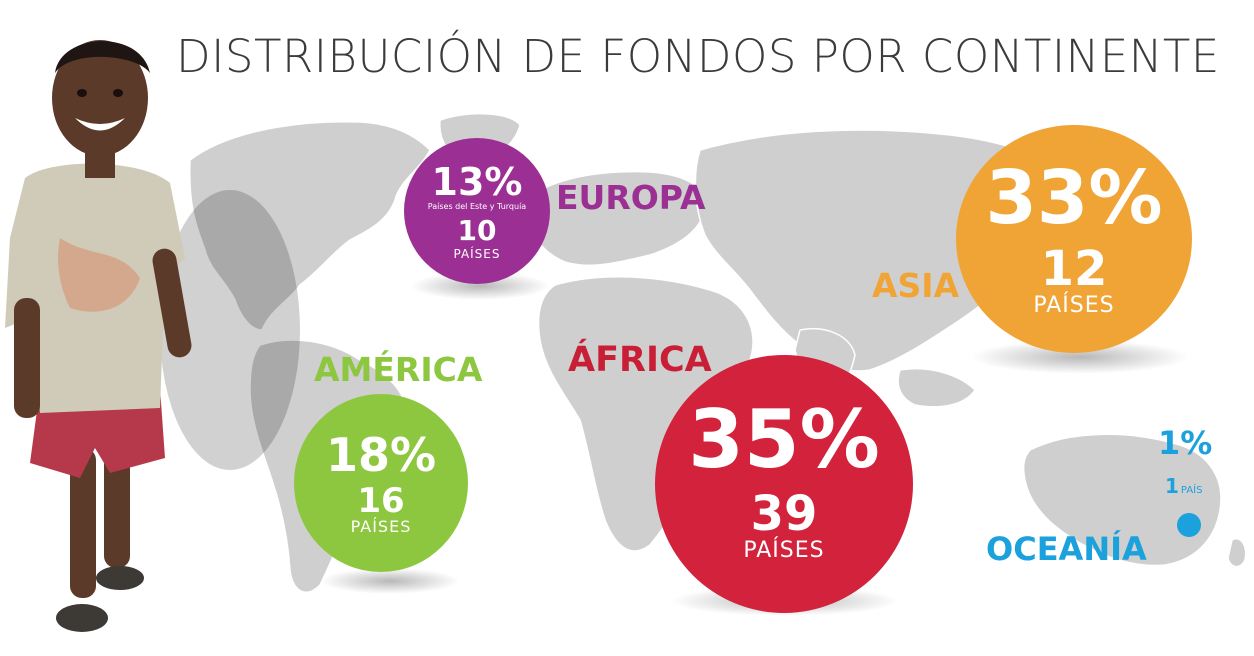 The width and height of the screenshot is (1254, 656). Describe the element at coordinates (698, 56) in the screenshot. I see `page-title: DISTRIBUCIÓN DE FONDOS POR CONTINENTE` at that location.